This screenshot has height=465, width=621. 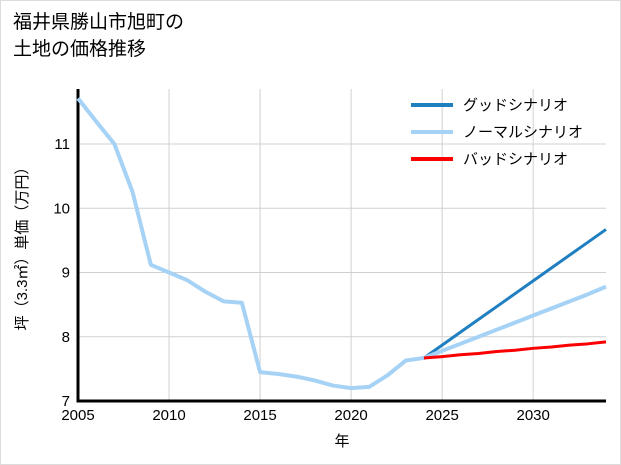 What do you see at coordinates (99, 36) in the screenshot?
I see `page-title: 福井県勝山市旭町の 土地の価格推移` at bounding box center [99, 36].